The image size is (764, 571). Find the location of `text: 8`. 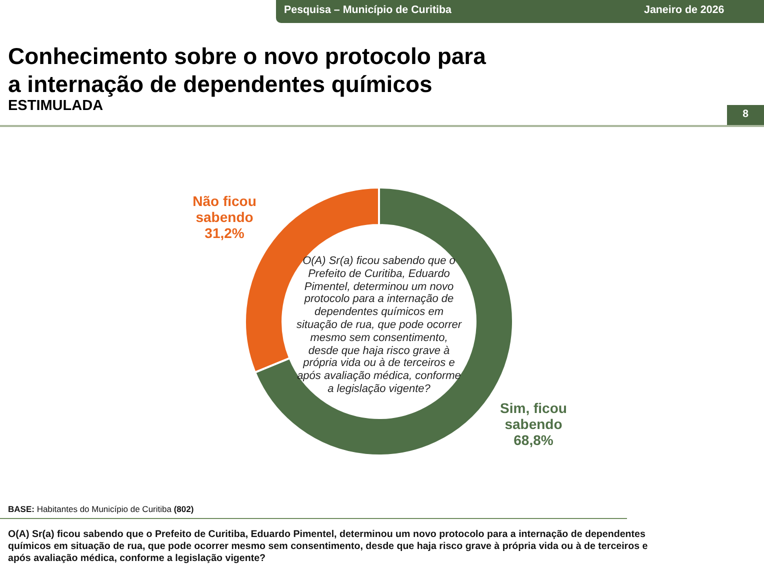

text: 8 is located at coordinates (746, 114).